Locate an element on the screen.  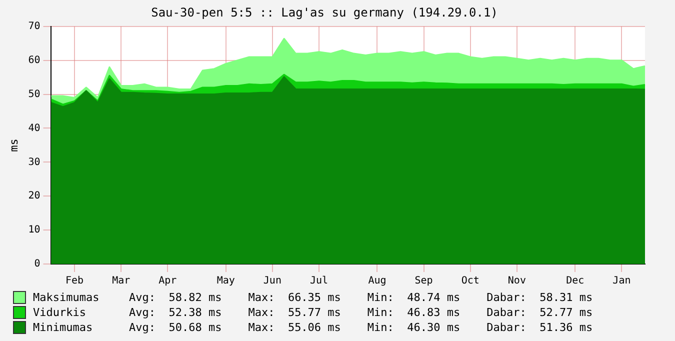
y-tick-label: 50 is located at coordinates (34, 94).